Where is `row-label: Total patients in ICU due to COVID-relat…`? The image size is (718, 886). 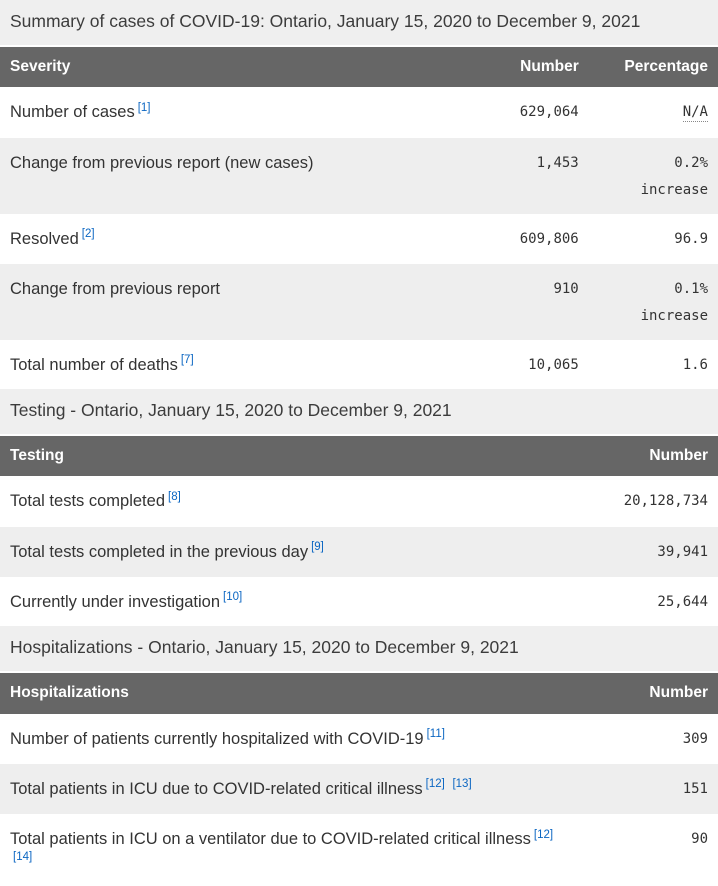 row-label: Total patients in ICU due to COVID-relat… is located at coordinates (216, 788).